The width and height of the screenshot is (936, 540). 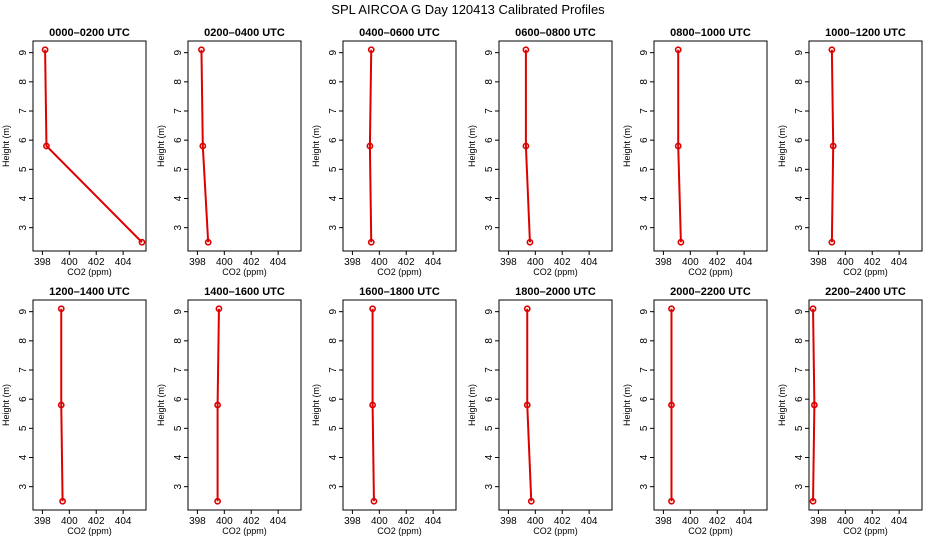 I want to click on panel-title: 0600–0800 UTC, so click(x=555, y=33).